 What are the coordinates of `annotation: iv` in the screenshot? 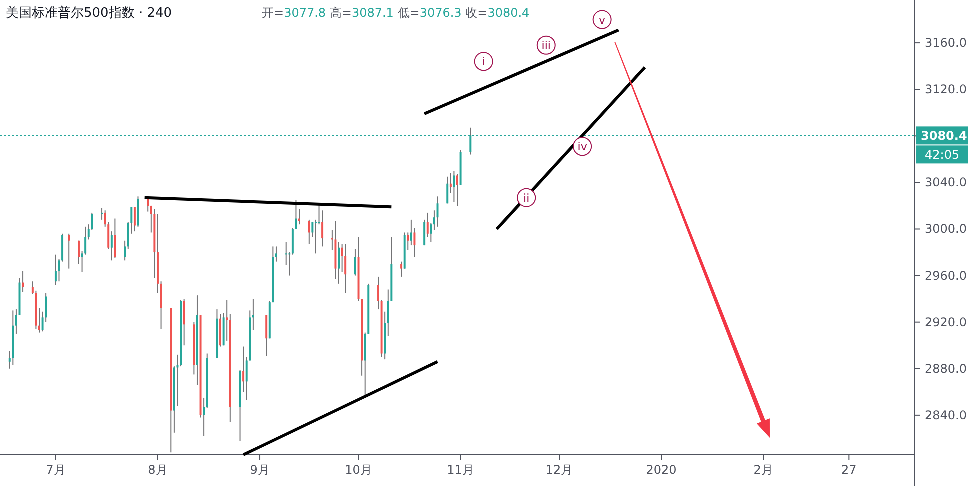 It's located at (583, 147).